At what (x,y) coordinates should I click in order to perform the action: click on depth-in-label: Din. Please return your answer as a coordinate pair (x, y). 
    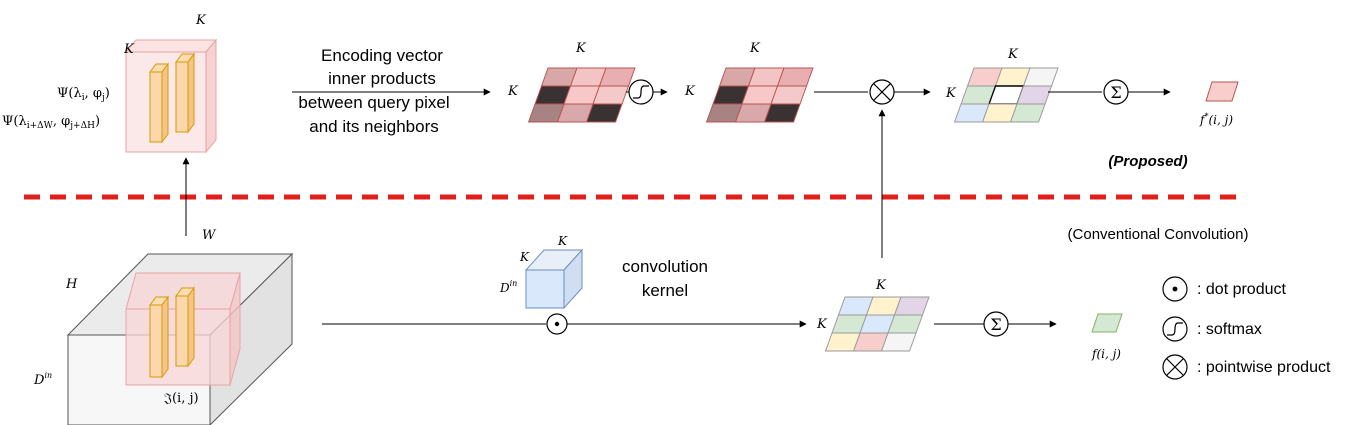
    Looking at the image, I should click on (42, 379).